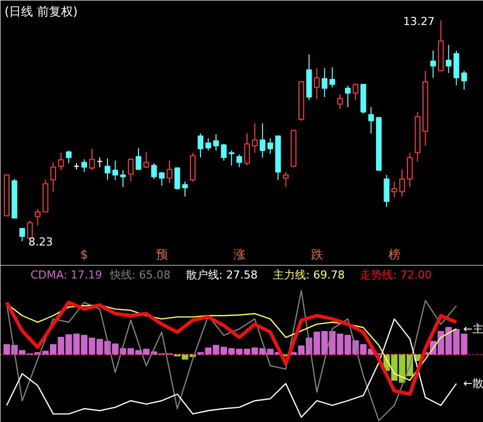 Image resolution: width=483 pixels, height=422 pixels. Describe the element at coordinates (222, 275) in the screenshot. I see `text: 散户线: 27.58` at that location.